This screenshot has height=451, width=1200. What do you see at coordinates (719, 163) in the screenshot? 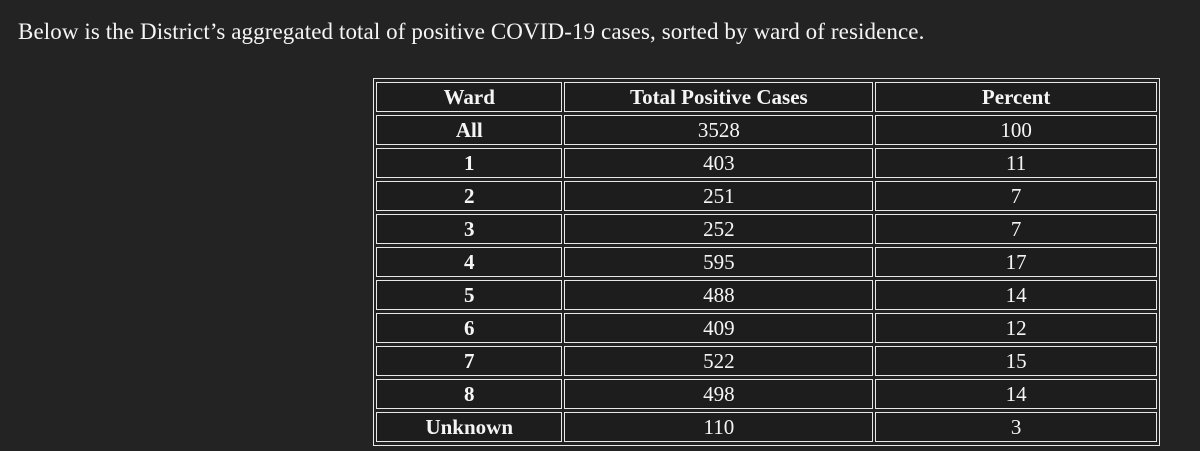
I see `cases-cell: 403` at bounding box center [719, 163].